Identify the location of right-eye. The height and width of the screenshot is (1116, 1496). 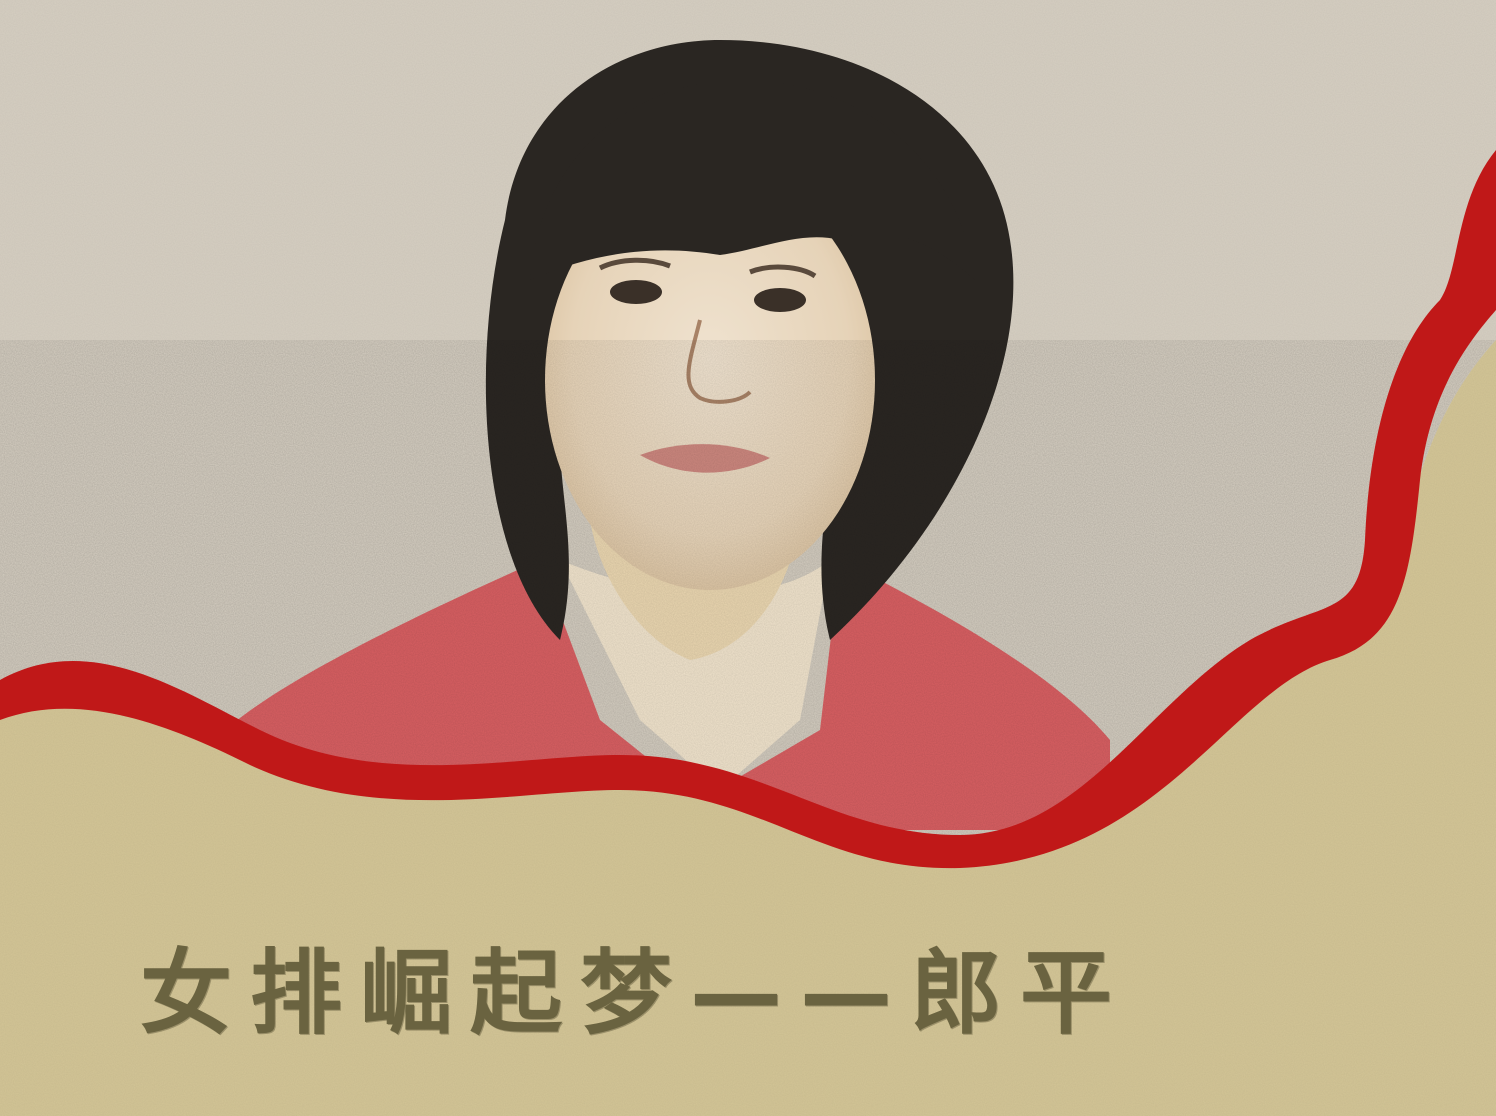
(780, 300).